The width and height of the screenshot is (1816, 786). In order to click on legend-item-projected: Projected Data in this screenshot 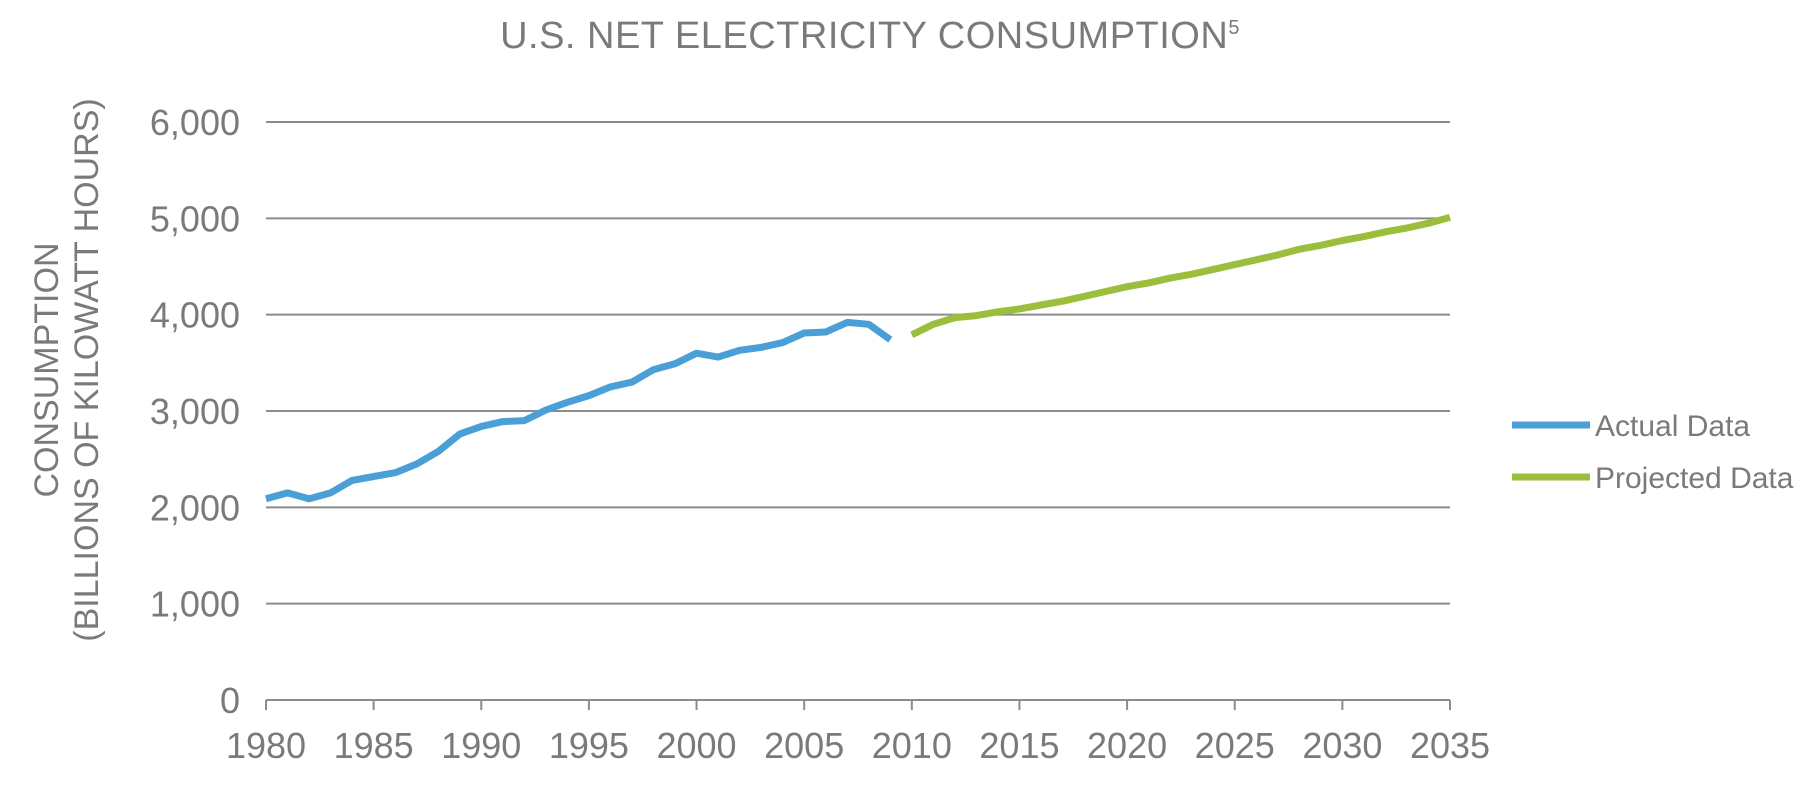, I will do `click(1653, 478)`.